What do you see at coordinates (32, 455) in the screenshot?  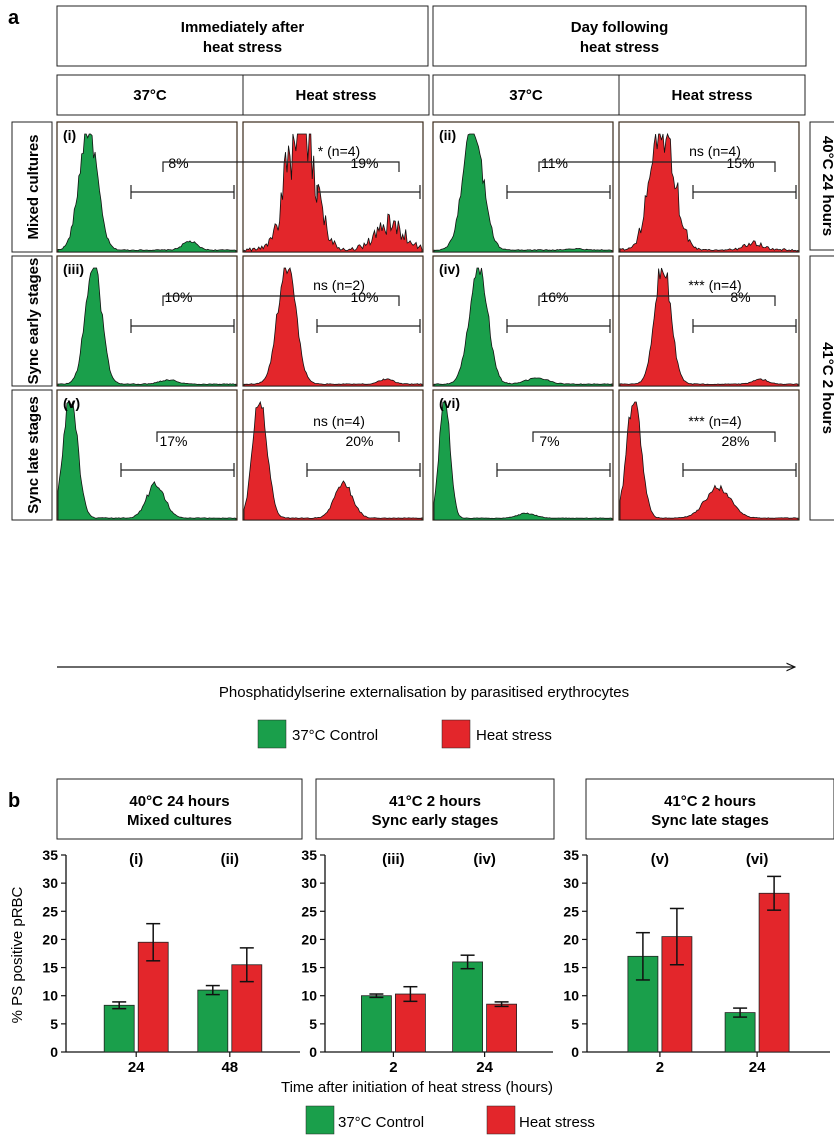 I see `row-label-box` at bounding box center [32, 455].